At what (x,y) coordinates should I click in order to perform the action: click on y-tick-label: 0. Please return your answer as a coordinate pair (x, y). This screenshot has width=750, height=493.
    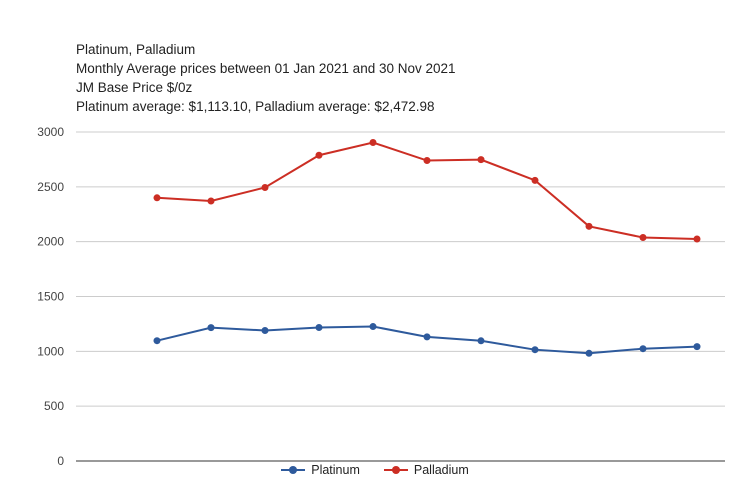
    Looking at the image, I should click on (60, 461).